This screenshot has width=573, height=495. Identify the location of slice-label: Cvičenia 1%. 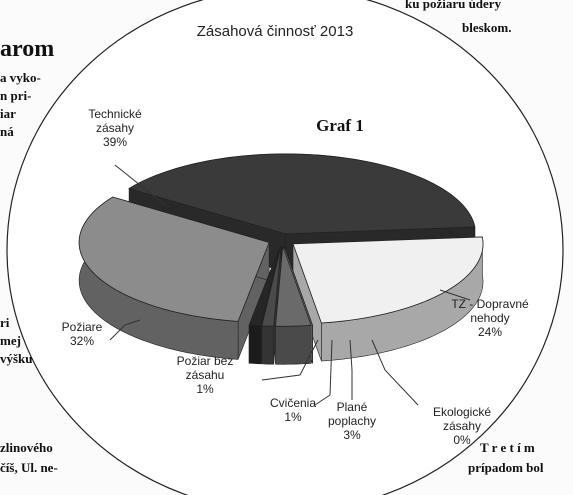
(293, 410).